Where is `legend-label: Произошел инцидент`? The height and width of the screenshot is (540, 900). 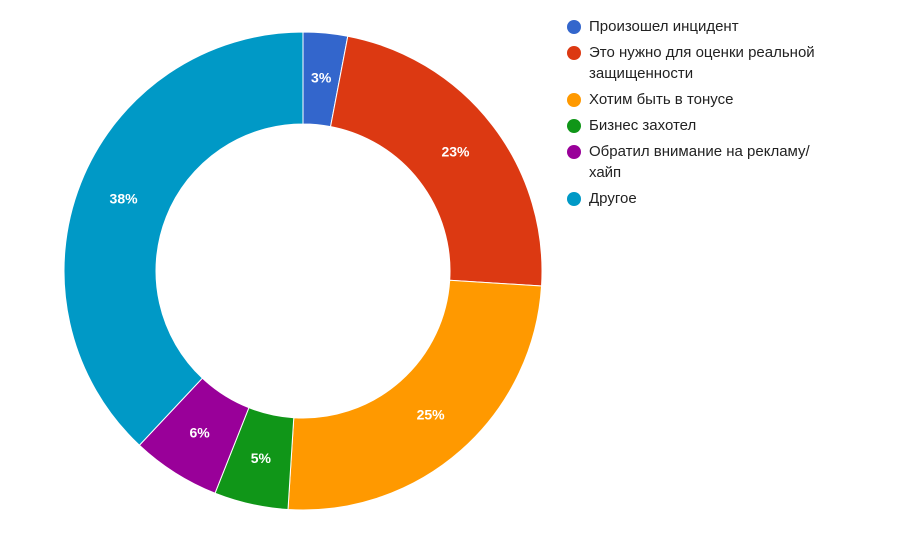
legend-label: Произошел инцидент is located at coordinates (664, 26).